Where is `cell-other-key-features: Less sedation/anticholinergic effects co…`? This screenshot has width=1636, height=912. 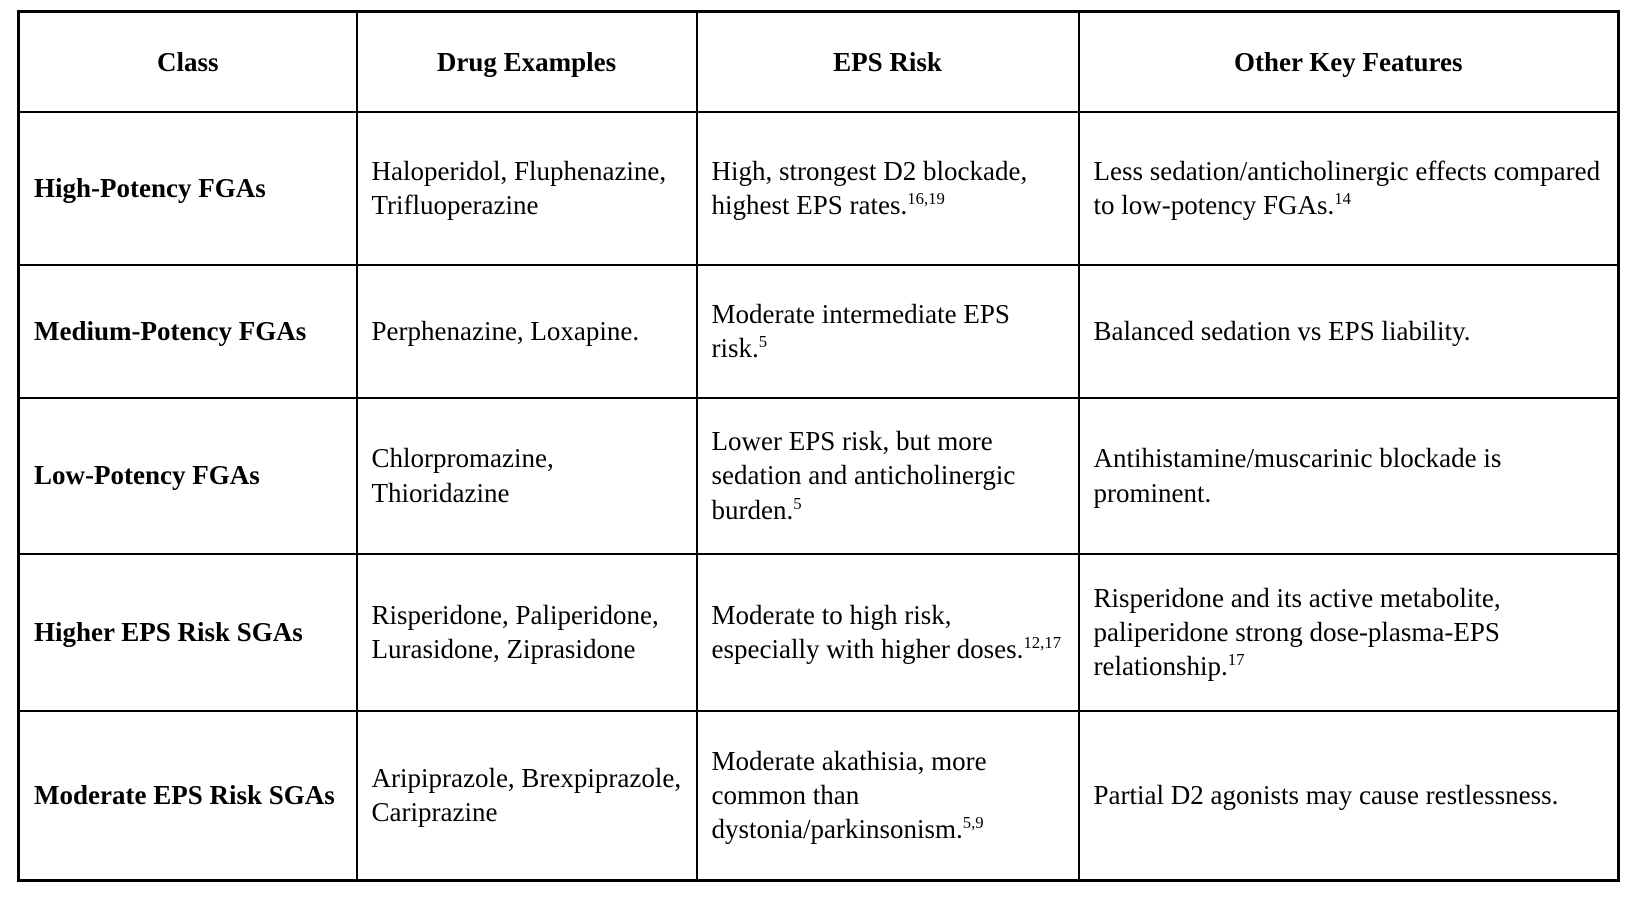 cell-other-key-features: Less sedation/anticholinergic effects co… is located at coordinates (1348, 188).